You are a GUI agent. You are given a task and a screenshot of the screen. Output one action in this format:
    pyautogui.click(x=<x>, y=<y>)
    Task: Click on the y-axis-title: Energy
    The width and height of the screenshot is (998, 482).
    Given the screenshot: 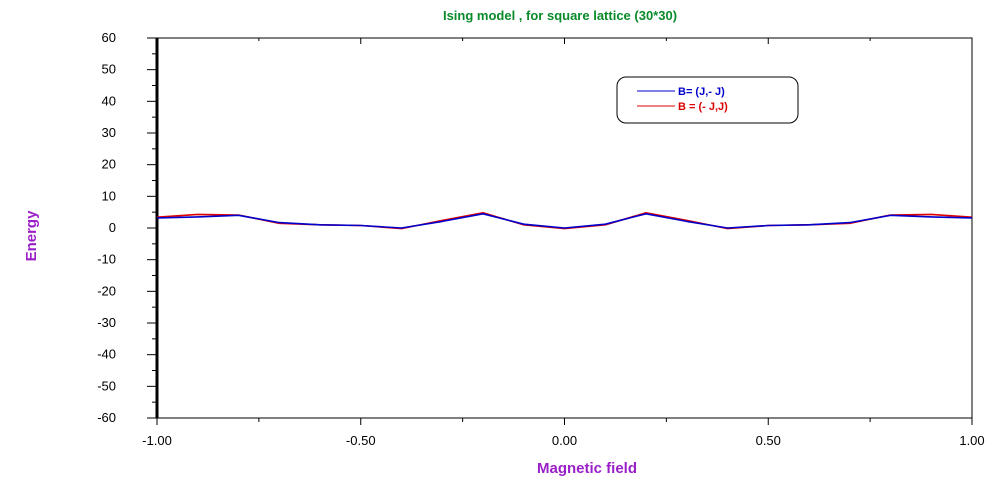 What is the action you would take?
    pyautogui.click(x=31, y=236)
    